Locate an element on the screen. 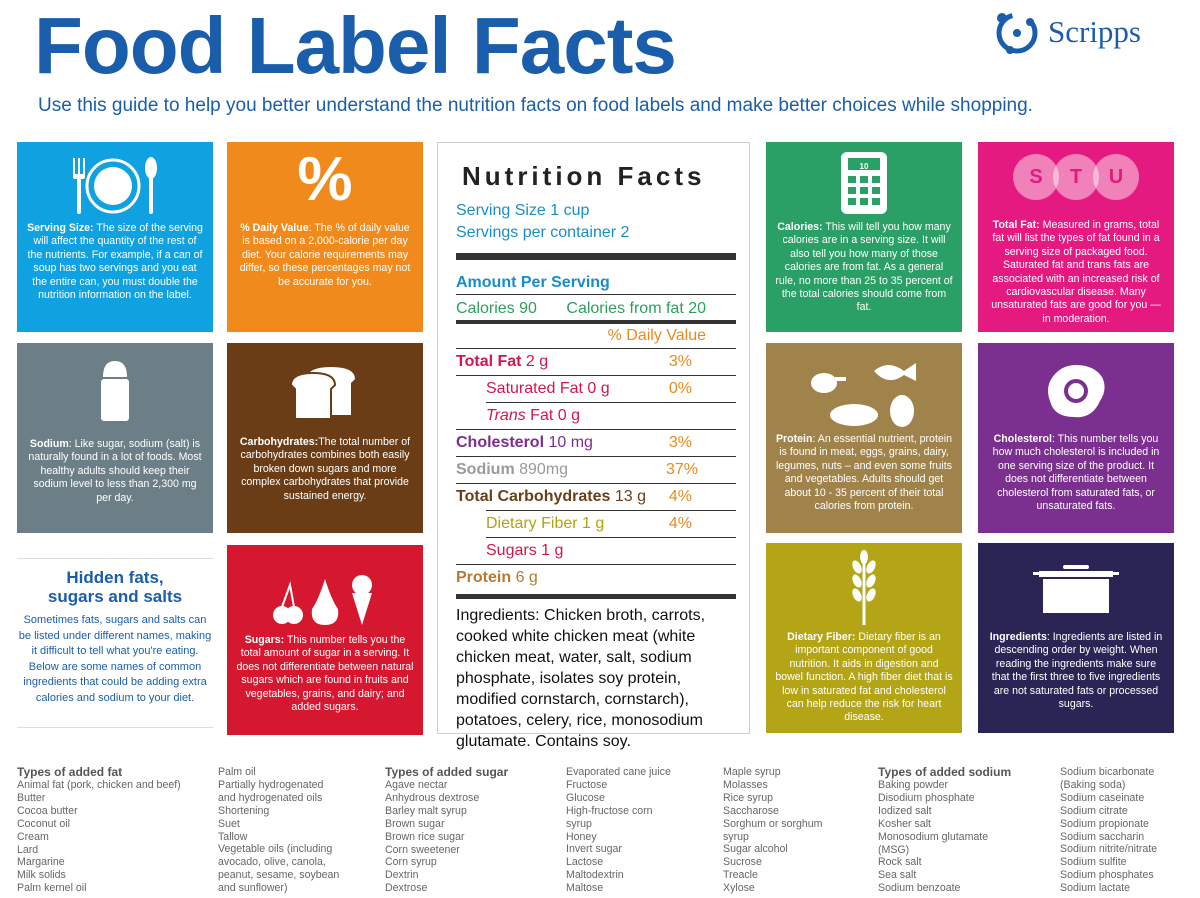  list-item: Lactose is located at coordinates (585, 862).